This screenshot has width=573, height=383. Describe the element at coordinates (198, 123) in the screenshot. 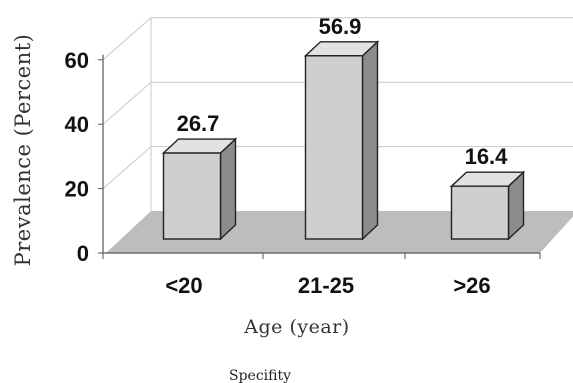

I see `data-label-0: 26.7` at that location.